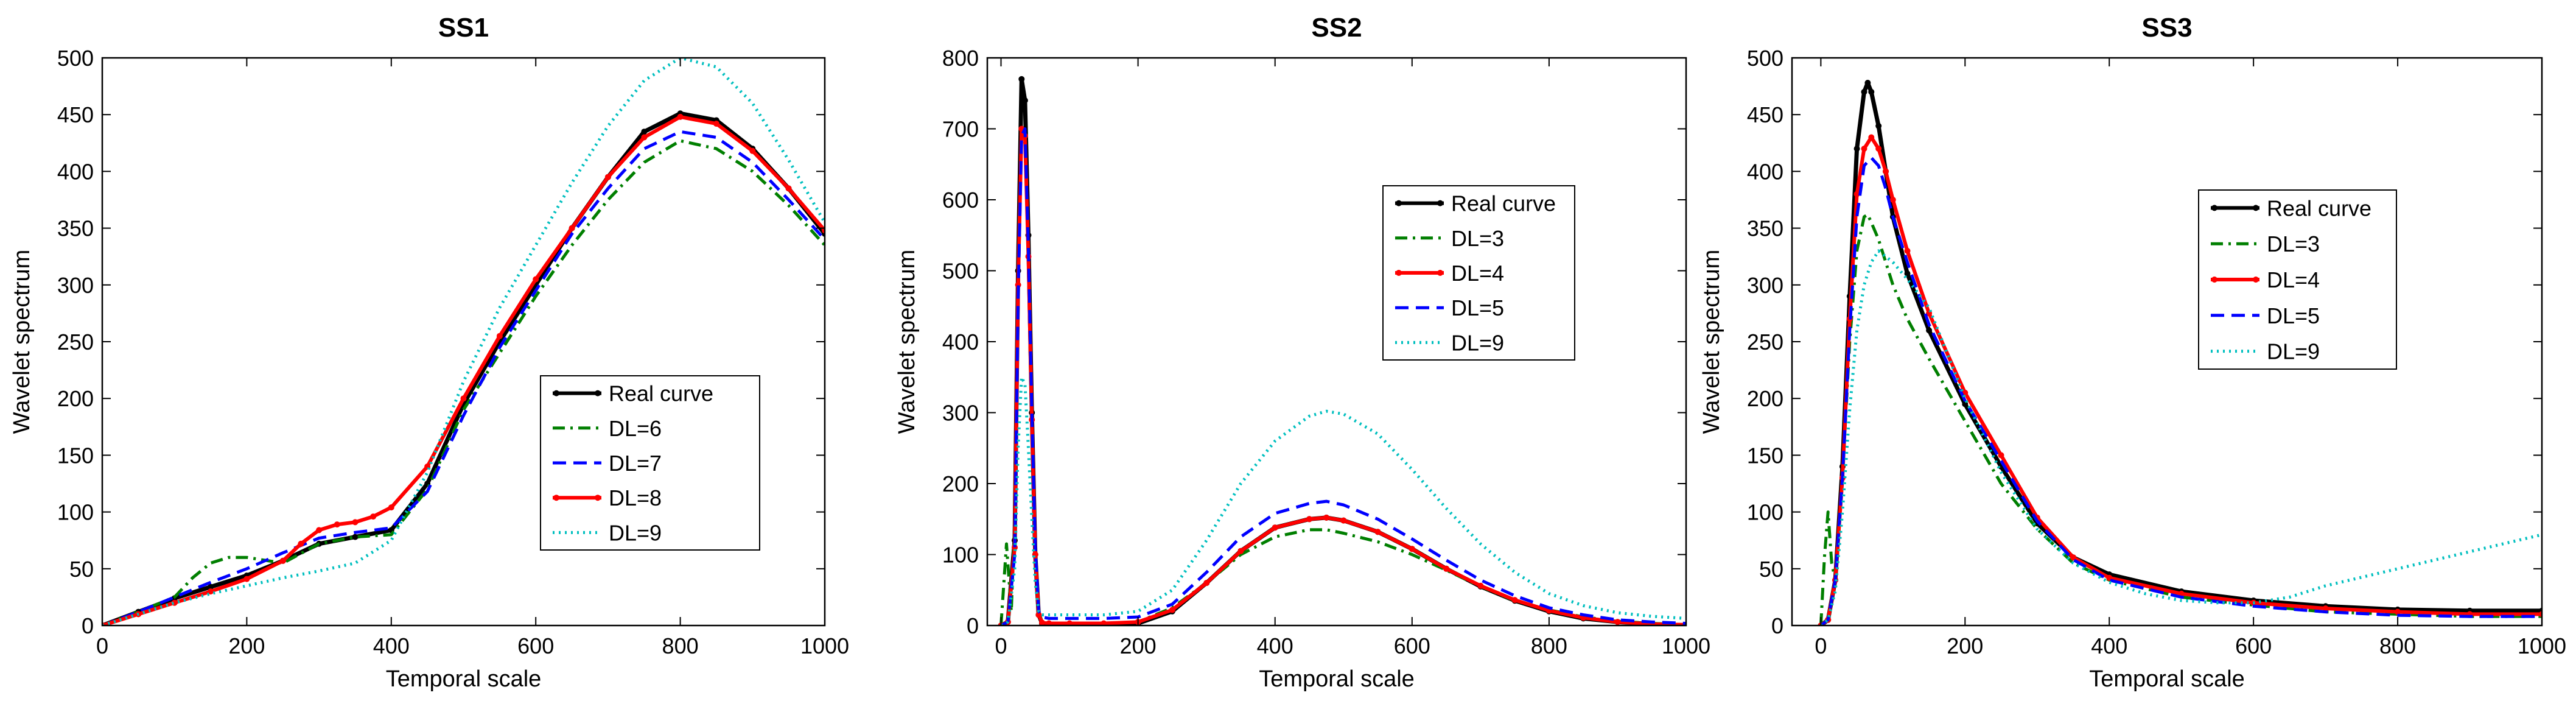 This screenshot has height=712, width=2576. What do you see at coordinates (1477, 238) in the screenshot?
I see `legend-label: DL=3` at bounding box center [1477, 238].